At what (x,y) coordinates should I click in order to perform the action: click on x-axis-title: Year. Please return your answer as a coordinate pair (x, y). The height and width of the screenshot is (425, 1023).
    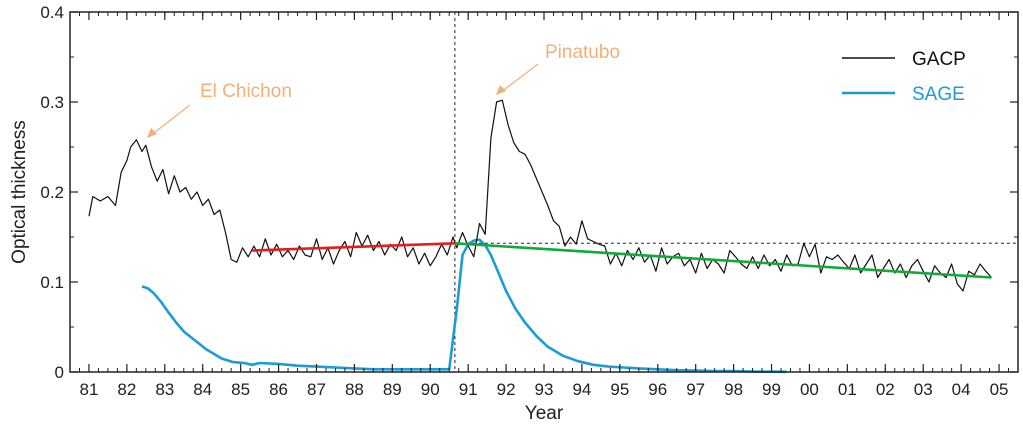
    Looking at the image, I should click on (544, 413).